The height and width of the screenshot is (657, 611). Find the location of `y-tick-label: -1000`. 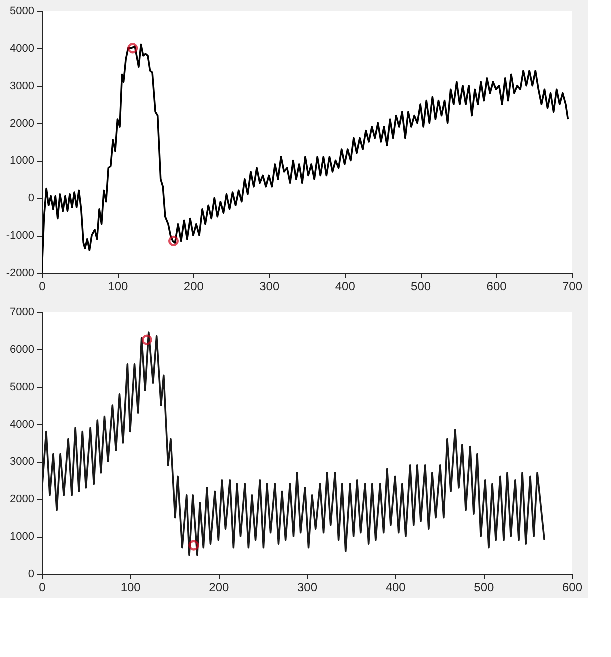

y-tick-label: -1000 is located at coordinates (20, 236).